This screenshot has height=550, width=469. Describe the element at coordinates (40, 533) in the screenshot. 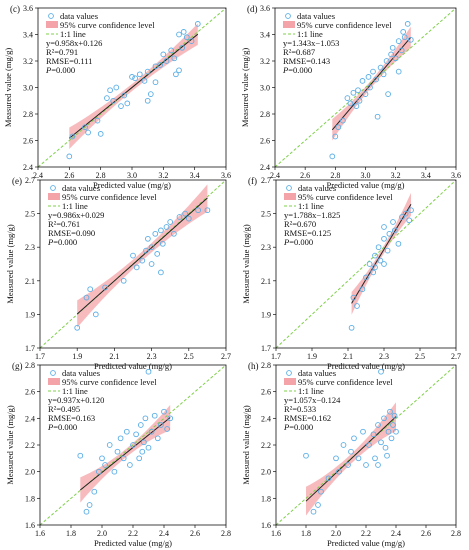

I see `x-tick-label: 1.6` at that location.